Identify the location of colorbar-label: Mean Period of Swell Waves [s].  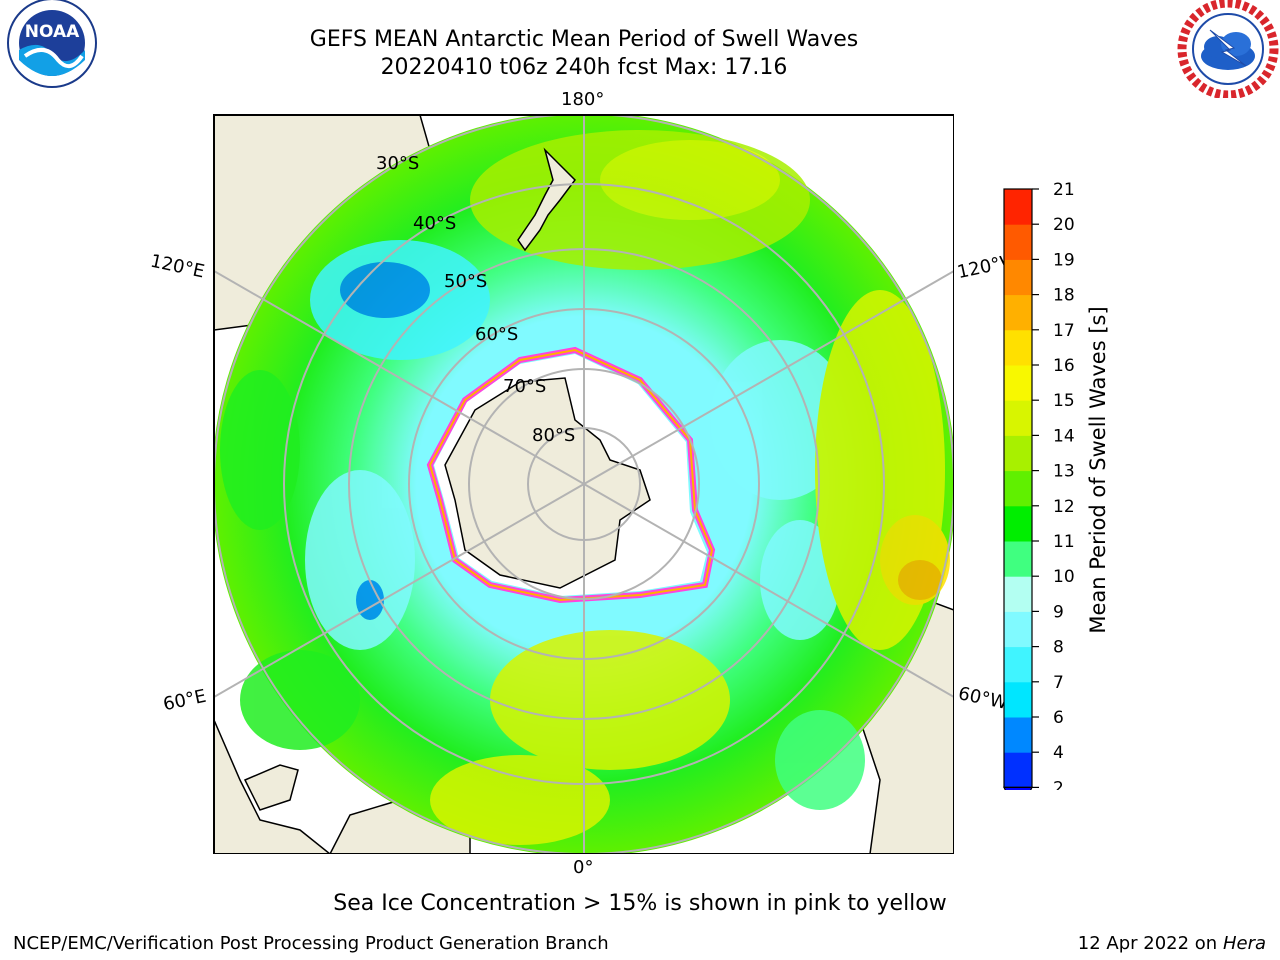
(1098, 470).